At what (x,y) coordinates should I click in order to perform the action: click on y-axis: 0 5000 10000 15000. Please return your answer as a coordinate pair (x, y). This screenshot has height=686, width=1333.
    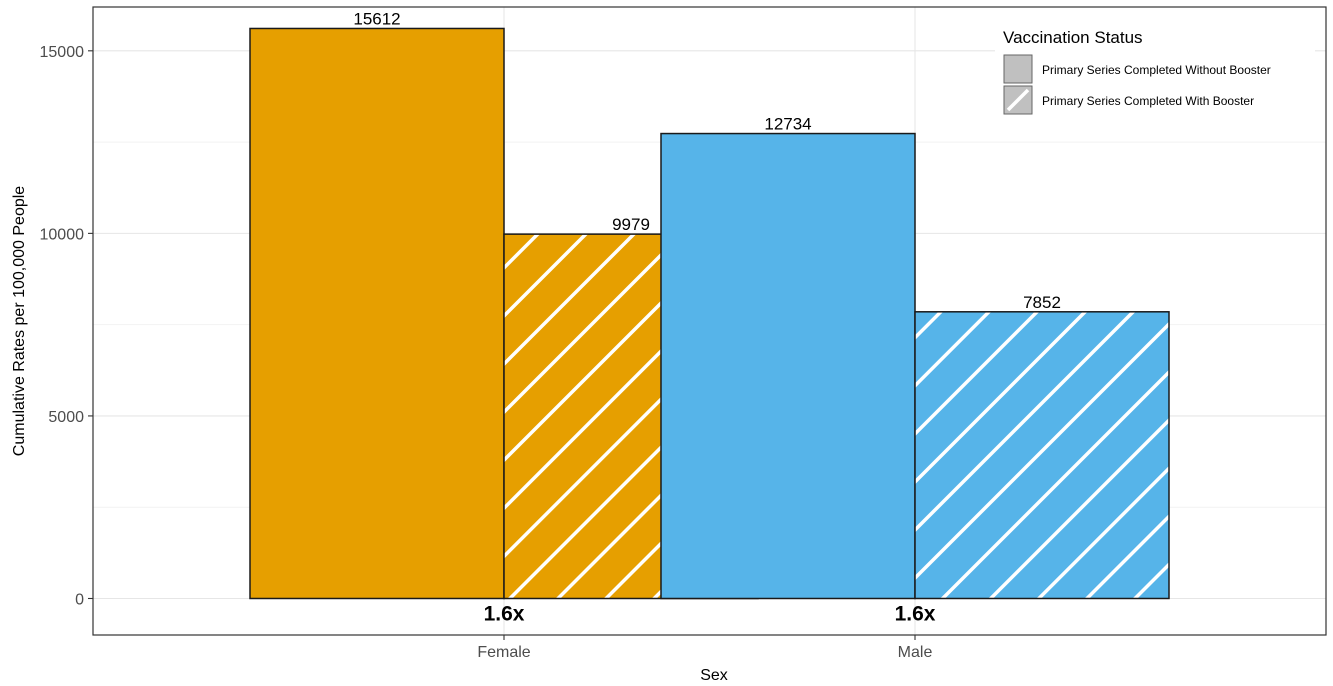
    Looking at the image, I should click on (66, 326).